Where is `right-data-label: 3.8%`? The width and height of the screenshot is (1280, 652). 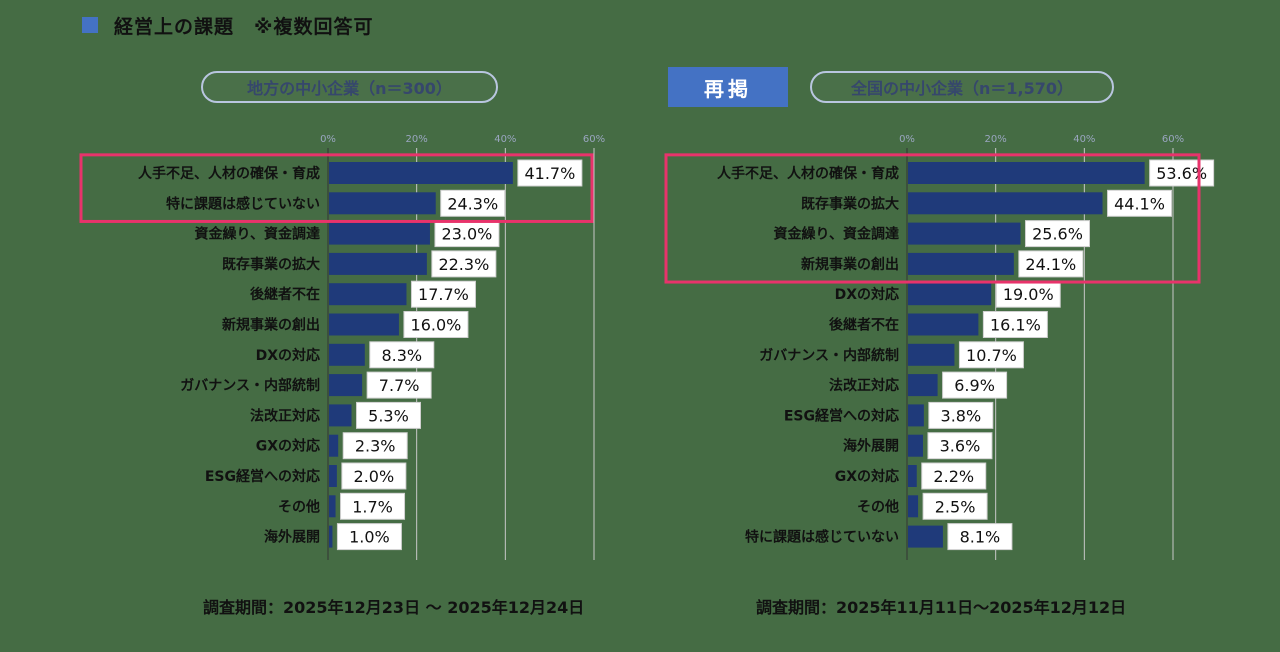
right-data-label: 3.8% is located at coordinates (961, 415).